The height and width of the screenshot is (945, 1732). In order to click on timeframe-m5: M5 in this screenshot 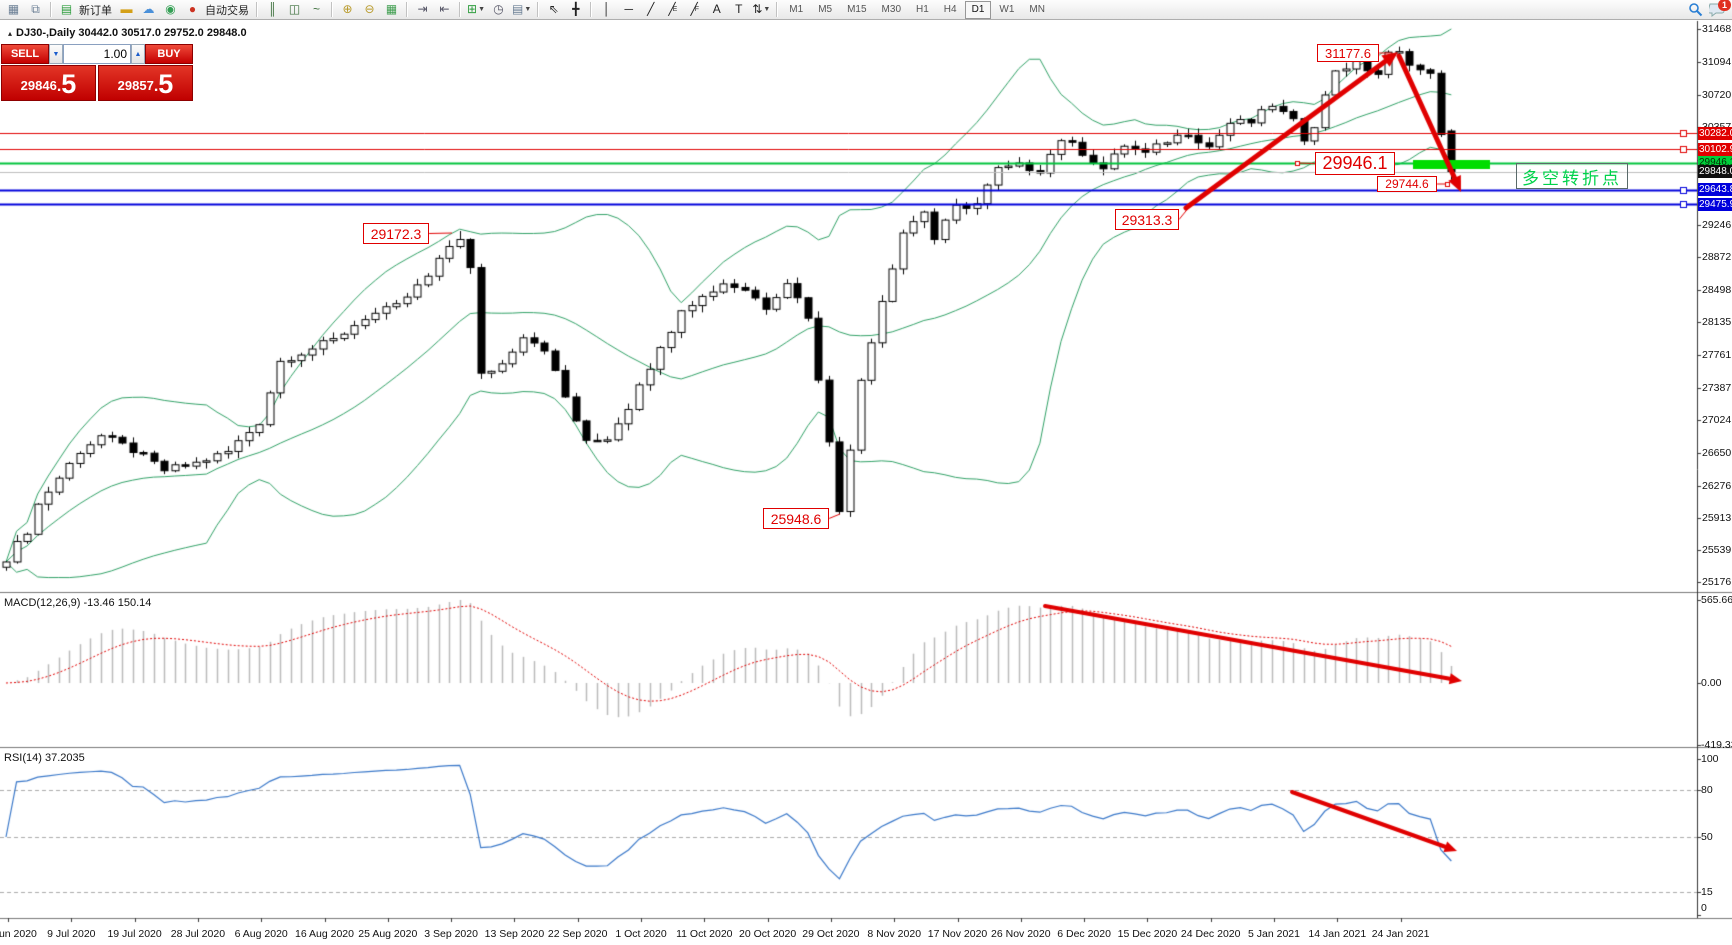, I will do `click(825, 9)`.